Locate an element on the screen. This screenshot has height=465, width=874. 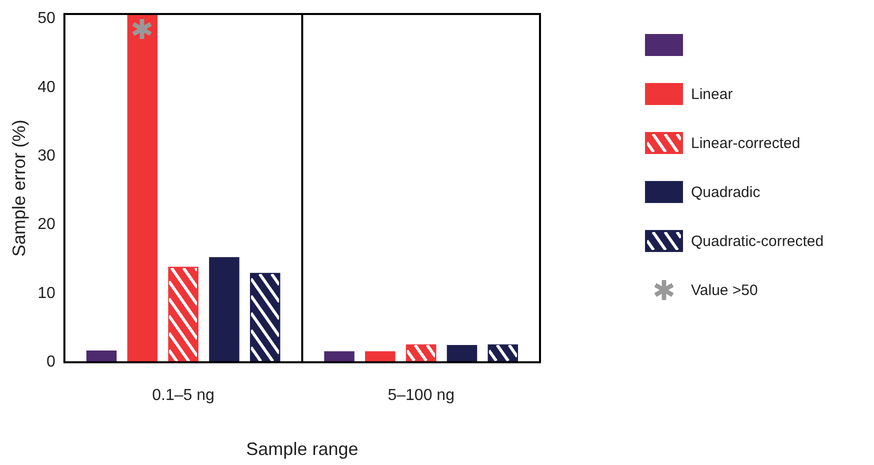
legend-label: Linear is located at coordinates (712, 94).